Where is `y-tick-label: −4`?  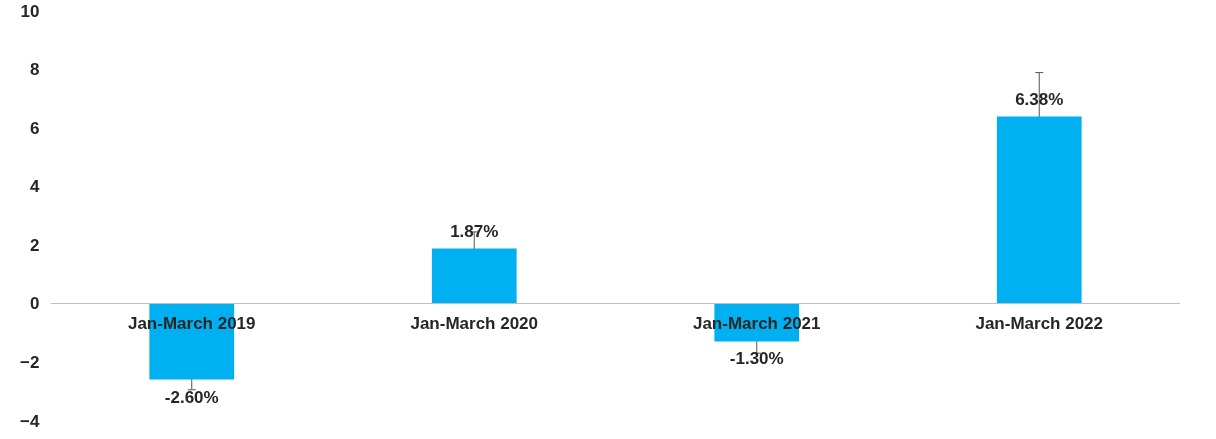 y-tick-label: −4 is located at coordinates (30, 421).